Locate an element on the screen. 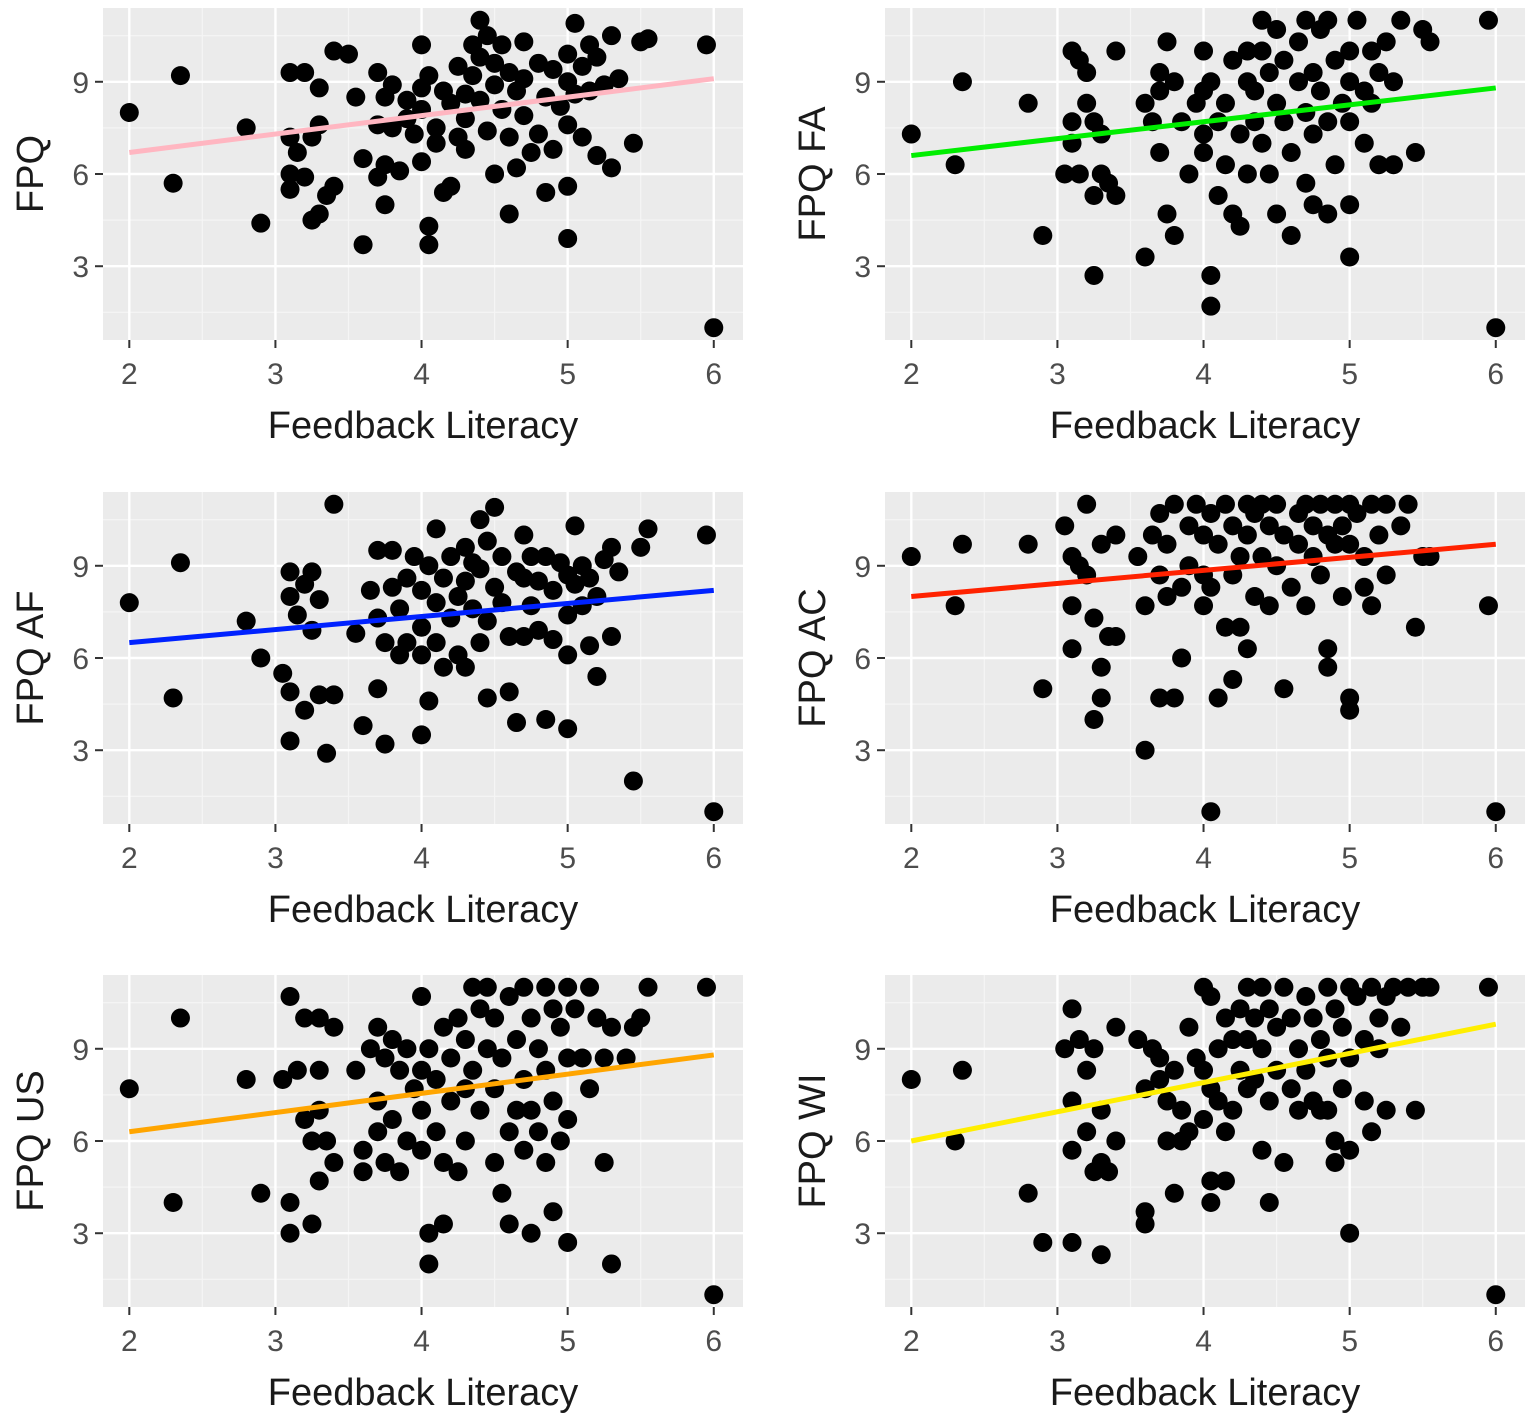 The height and width of the screenshot is (1427, 1536). y-axis-title: FPQ AC is located at coordinates (813, 657).